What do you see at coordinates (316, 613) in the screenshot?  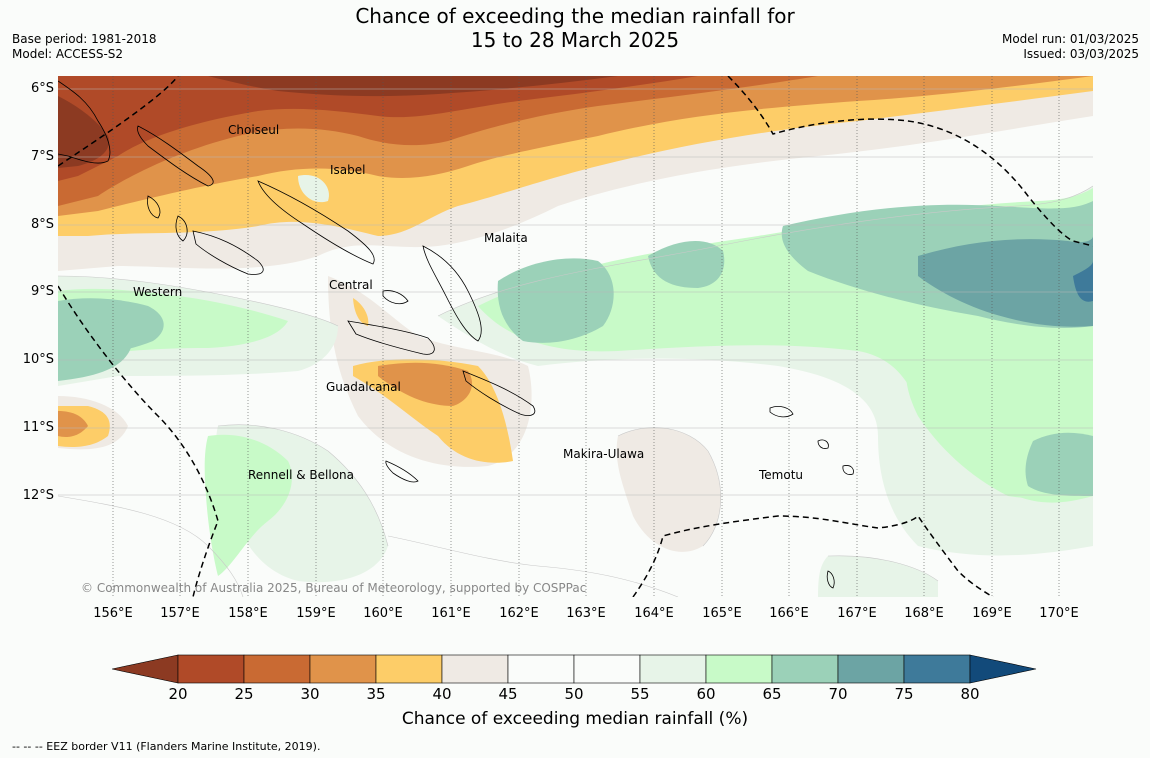 I see `lon-tick-159e: 159°E` at bounding box center [316, 613].